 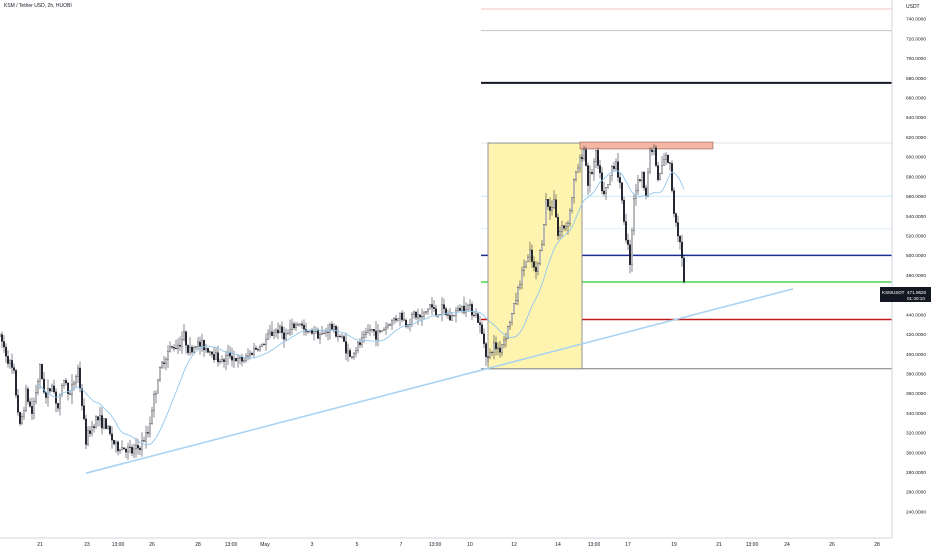 What do you see at coordinates (916, 177) in the screenshot?
I see `price-tick-label: 580.0000` at bounding box center [916, 177].